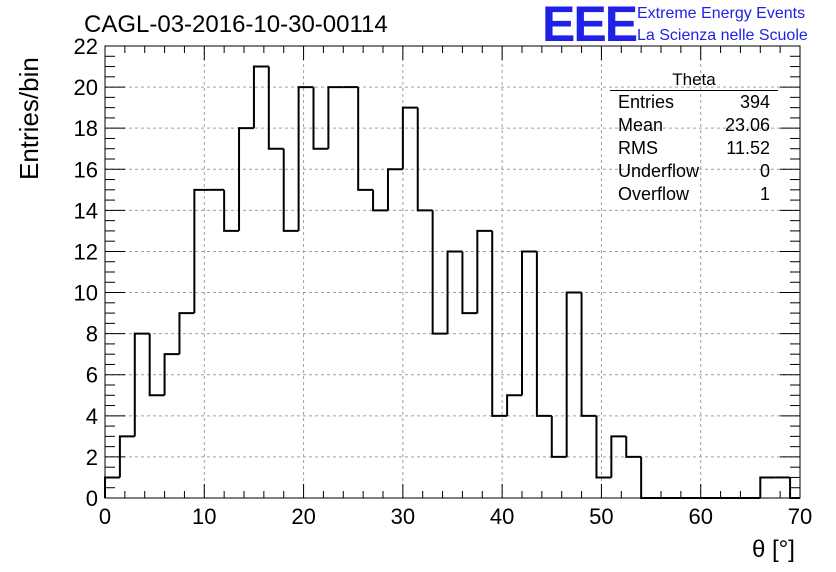 The height and width of the screenshot is (572, 836). I want to click on y-tick-label: 12, so click(86, 251).